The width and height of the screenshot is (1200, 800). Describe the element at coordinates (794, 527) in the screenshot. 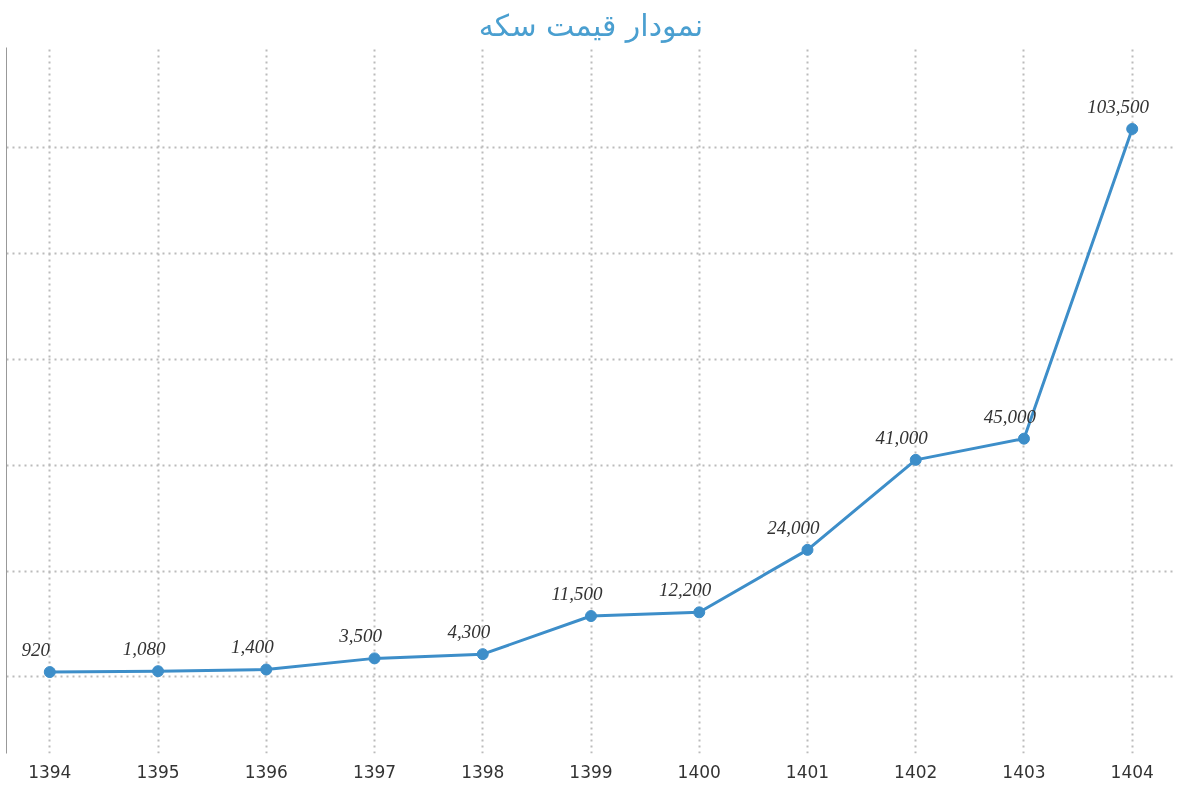

I see `data-label: 24,000` at that location.